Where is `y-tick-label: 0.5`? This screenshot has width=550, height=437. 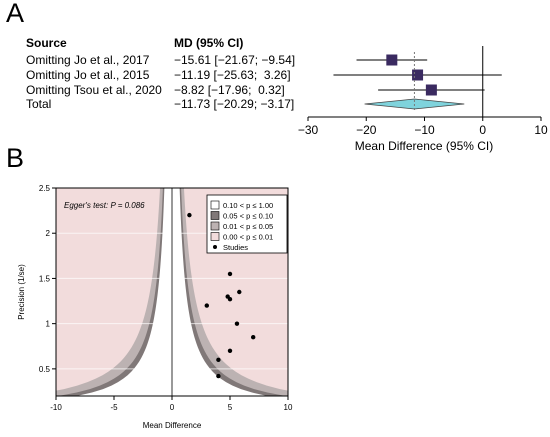
y-tick-label: 0.5 is located at coordinates (45, 369).